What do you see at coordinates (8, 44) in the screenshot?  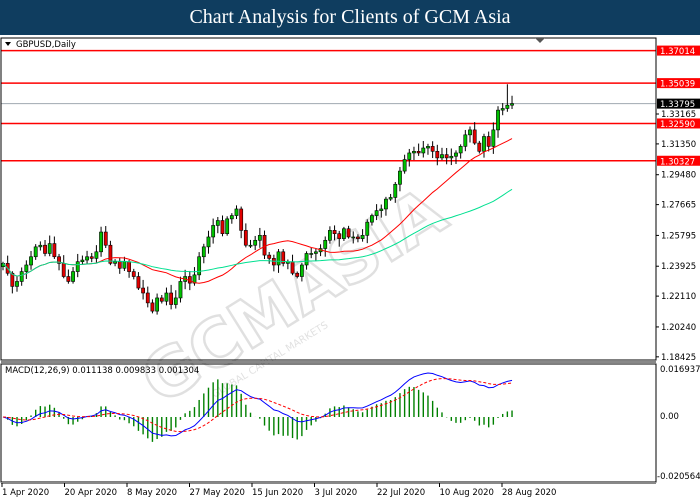 I see `symbol-dropdown-icon` at bounding box center [8, 44].